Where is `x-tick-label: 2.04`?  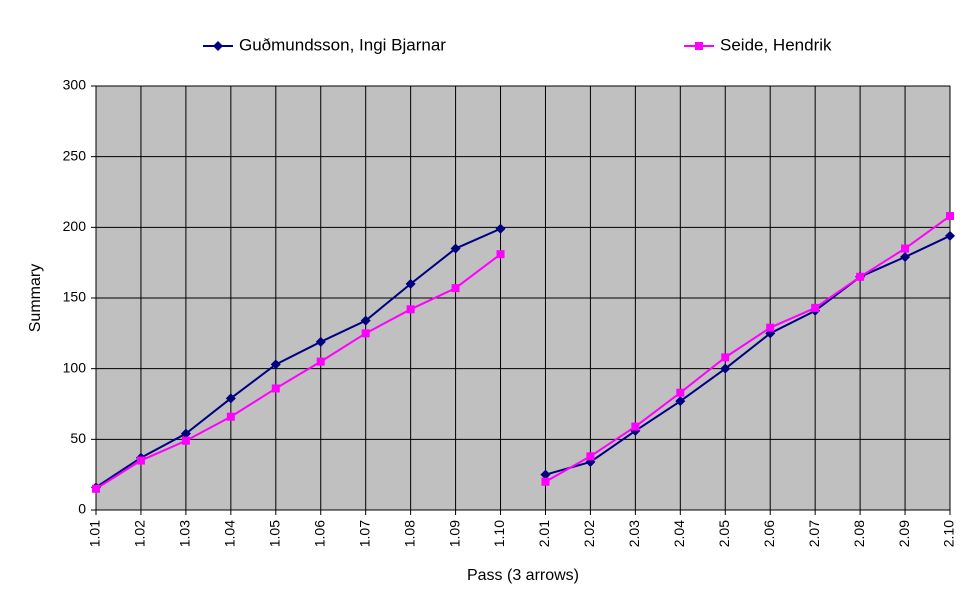
x-tick-label: 2.04 is located at coordinates (679, 533).